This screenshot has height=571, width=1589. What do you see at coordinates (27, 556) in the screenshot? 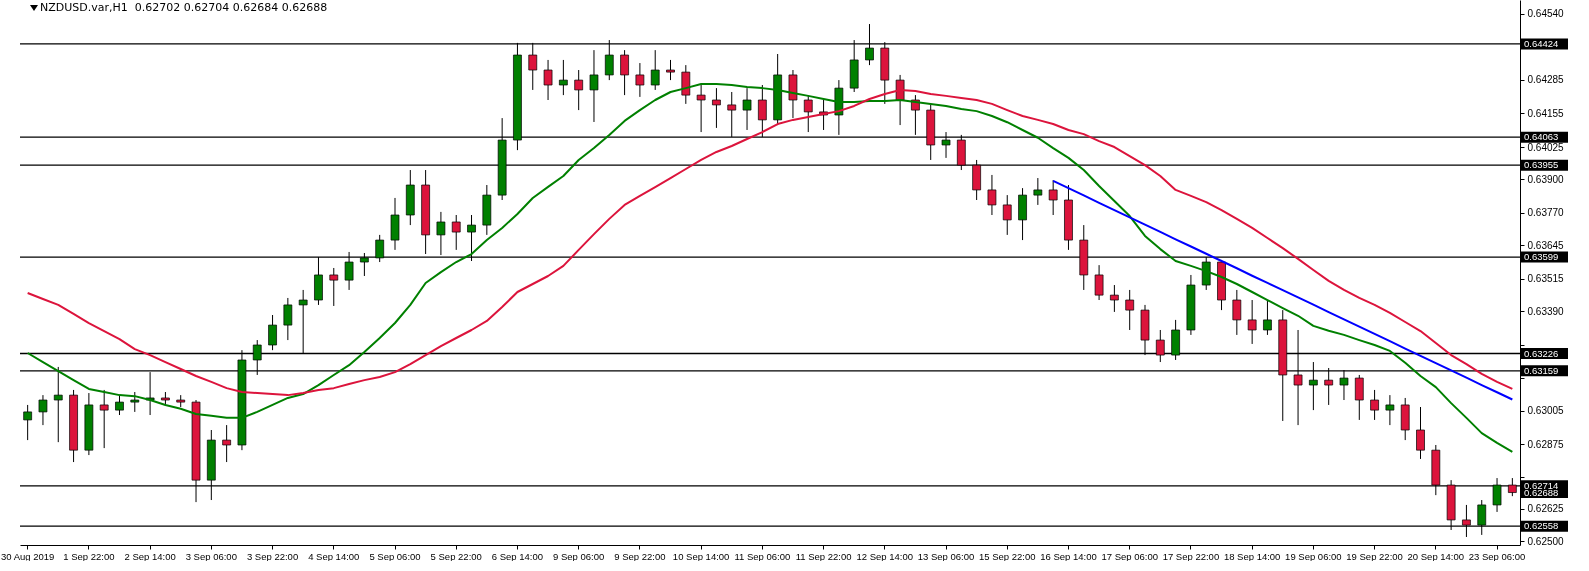
I see `x-tick-label: 30 Aug 2019` at bounding box center [27, 556].